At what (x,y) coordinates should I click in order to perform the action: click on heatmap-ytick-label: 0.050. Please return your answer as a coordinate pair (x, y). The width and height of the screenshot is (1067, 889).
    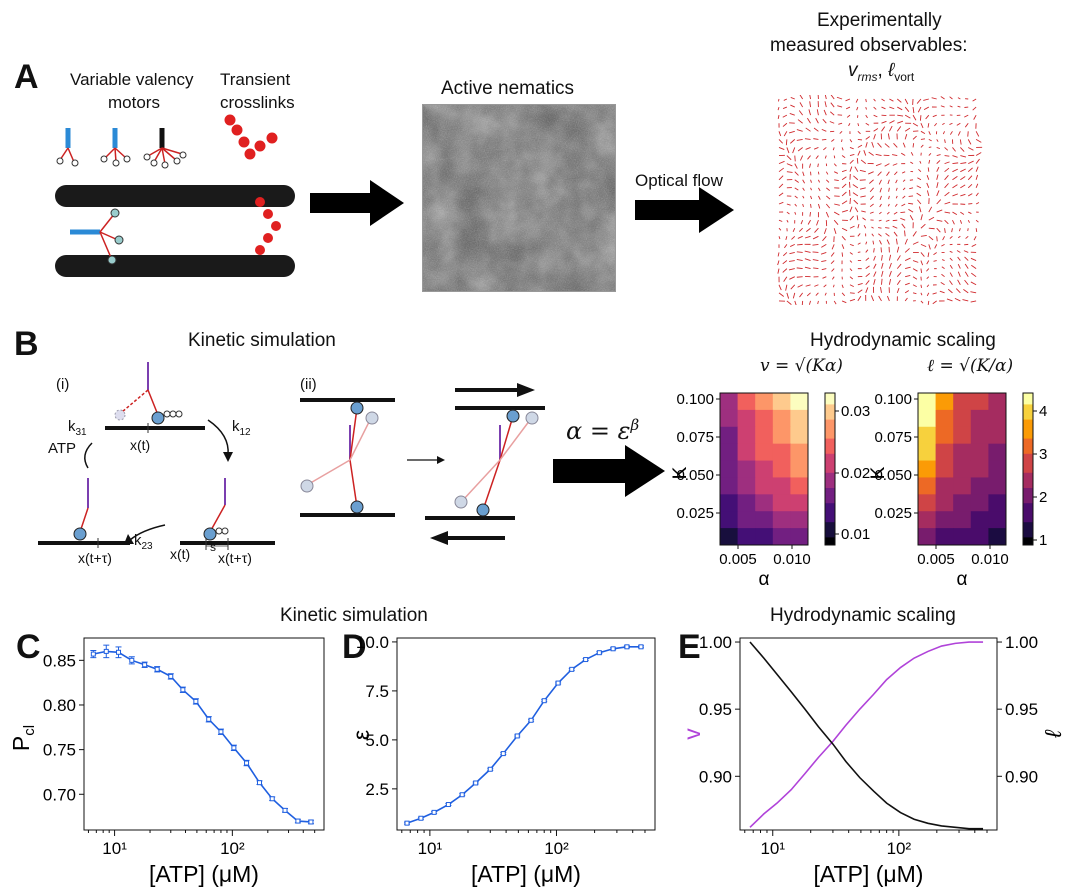
    Looking at the image, I should click on (695, 475).